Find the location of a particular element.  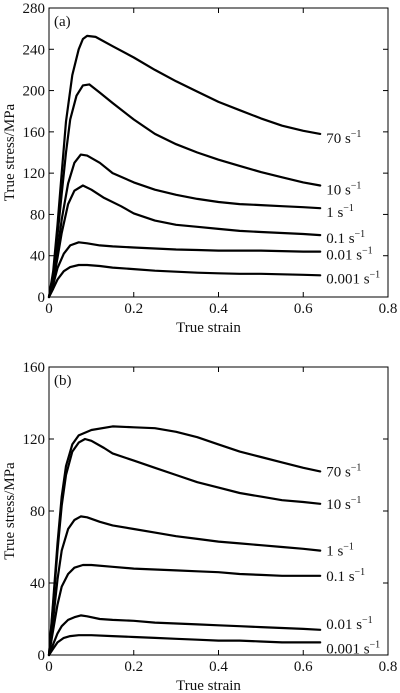

panel-label: (b) is located at coordinates (63, 381).